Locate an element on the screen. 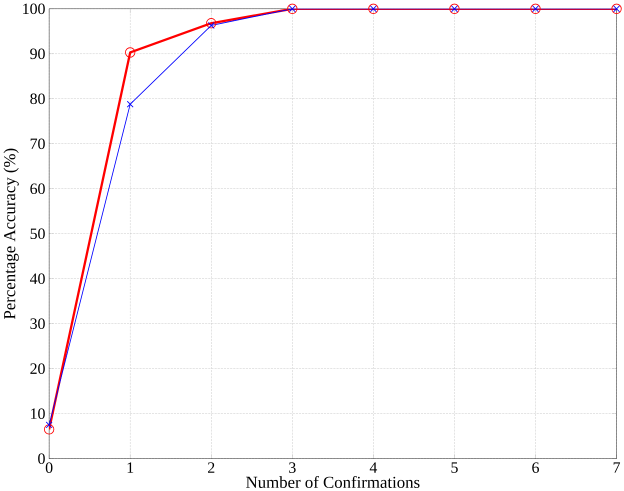  x-tick-label: 1 is located at coordinates (131, 467).